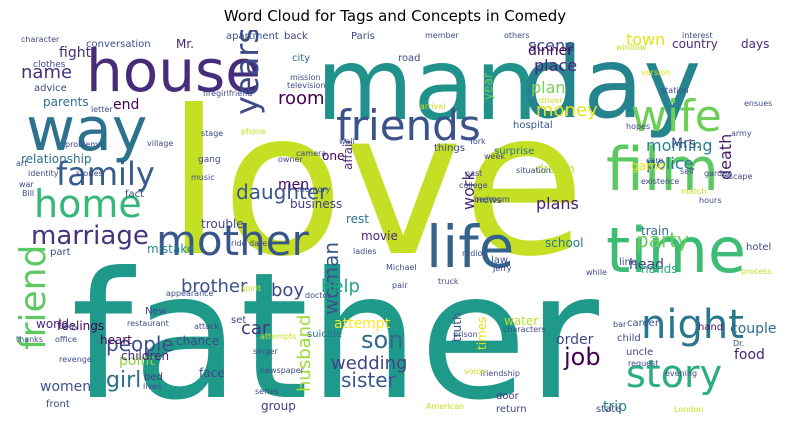  What do you see at coordinates (294, 185) in the screenshot?
I see `word-men: men` at bounding box center [294, 185].